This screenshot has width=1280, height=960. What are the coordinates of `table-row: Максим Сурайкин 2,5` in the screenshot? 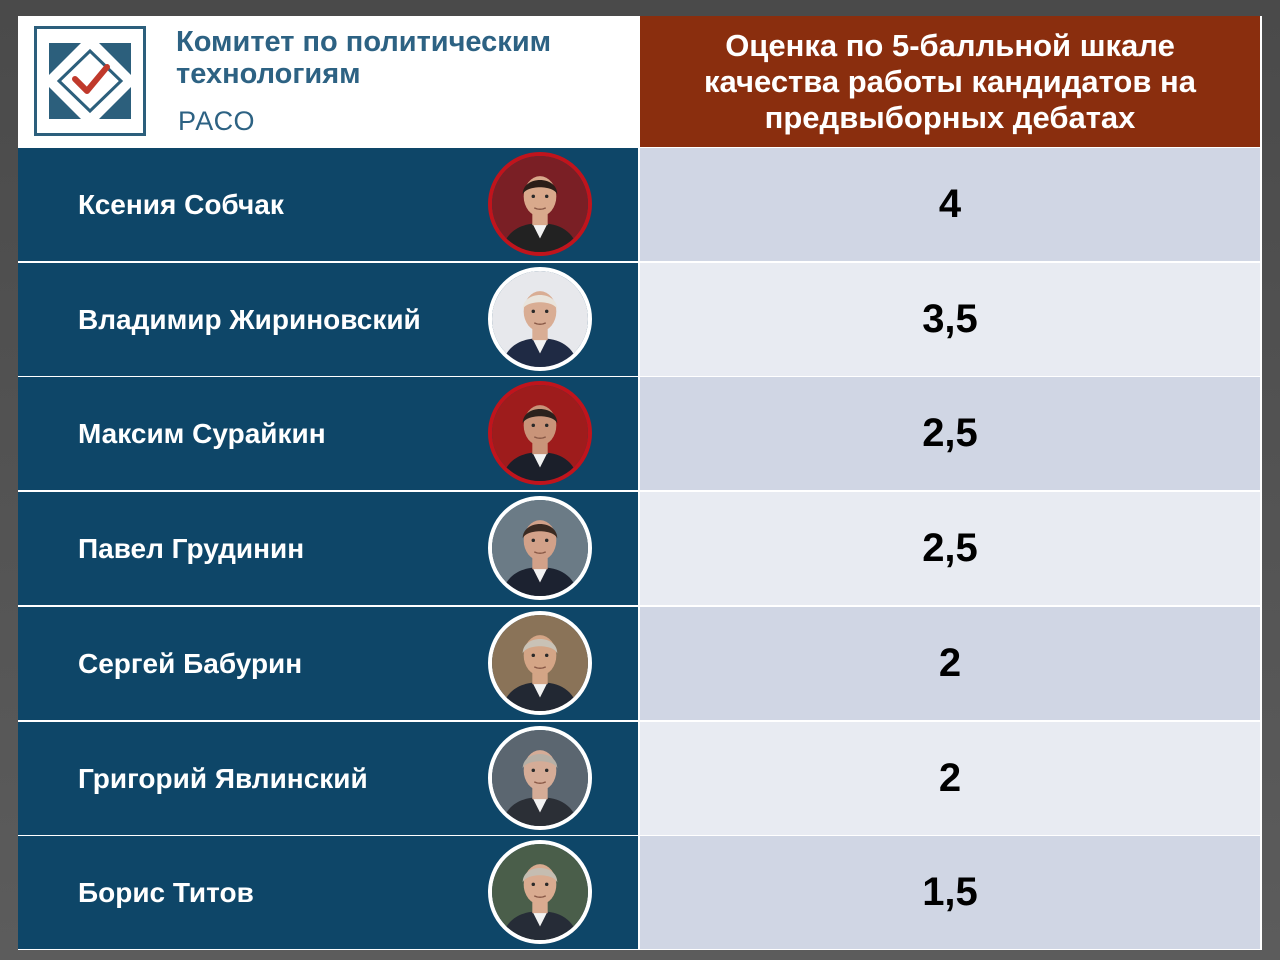 It's located at (640, 434).